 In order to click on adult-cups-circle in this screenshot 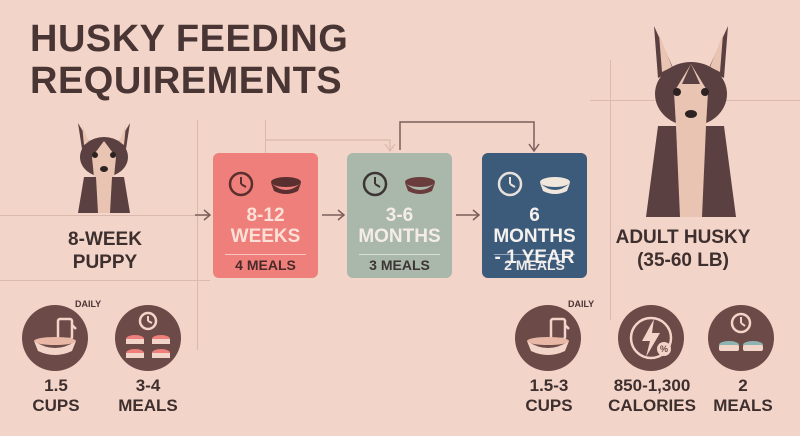, I will do `click(548, 338)`.